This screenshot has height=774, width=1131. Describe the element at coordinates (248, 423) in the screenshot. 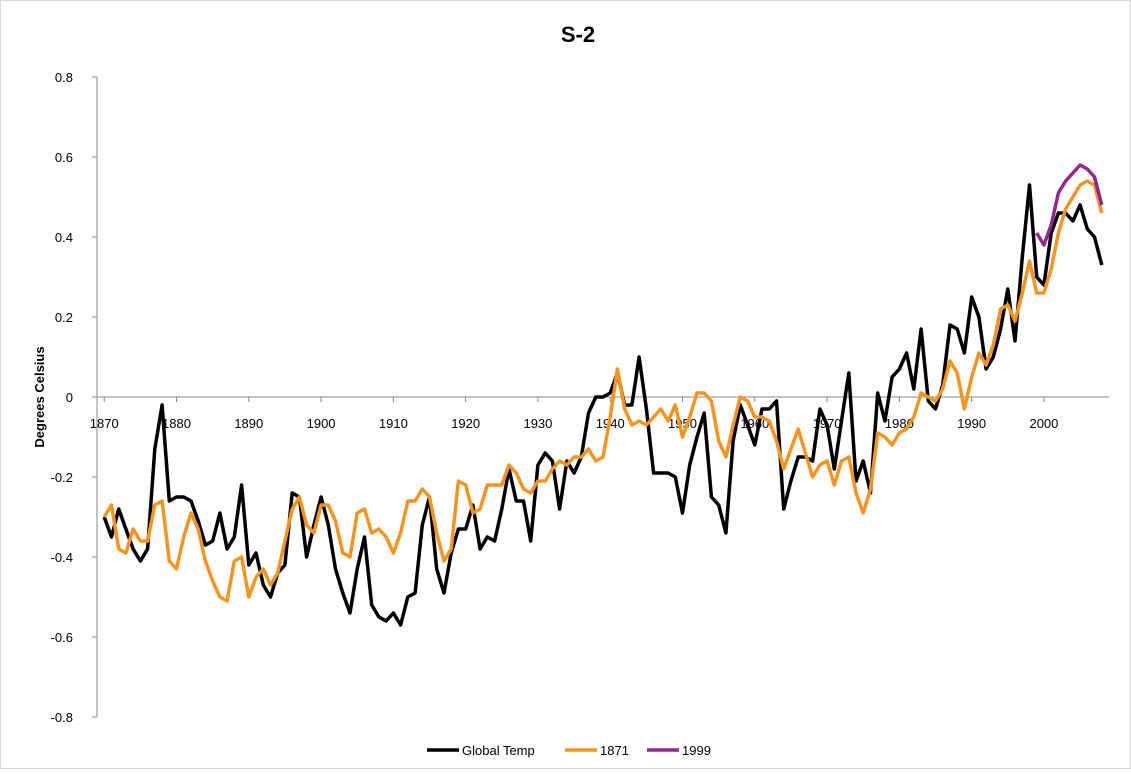

I see `x-tick-label: 1890` at that location.